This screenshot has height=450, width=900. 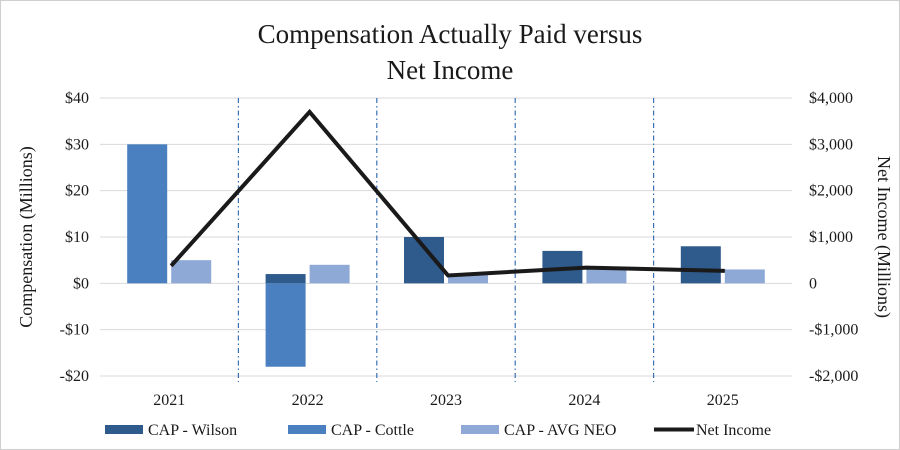 What do you see at coordinates (147, 214) in the screenshot?
I see `bar-cap-cottle-2021` at bounding box center [147, 214].